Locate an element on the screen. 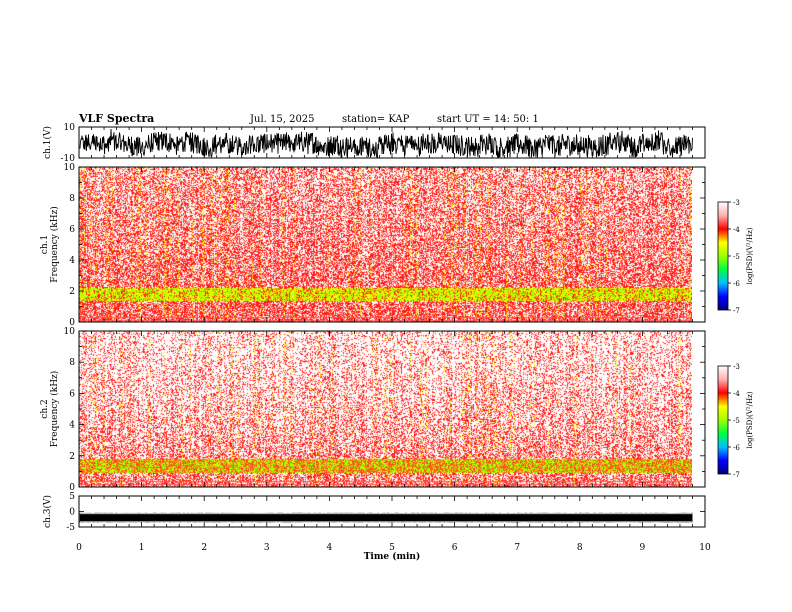 This screenshot has width=792, height=612. ch2-spectrogram-ytick-label: 4 is located at coordinates (72, 426).